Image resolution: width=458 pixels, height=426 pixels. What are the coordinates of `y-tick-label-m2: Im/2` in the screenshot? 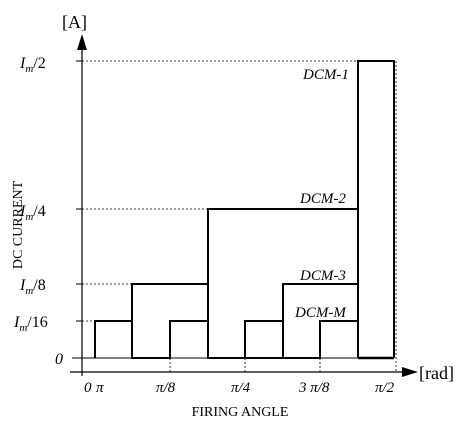 It's located at (32, 65).